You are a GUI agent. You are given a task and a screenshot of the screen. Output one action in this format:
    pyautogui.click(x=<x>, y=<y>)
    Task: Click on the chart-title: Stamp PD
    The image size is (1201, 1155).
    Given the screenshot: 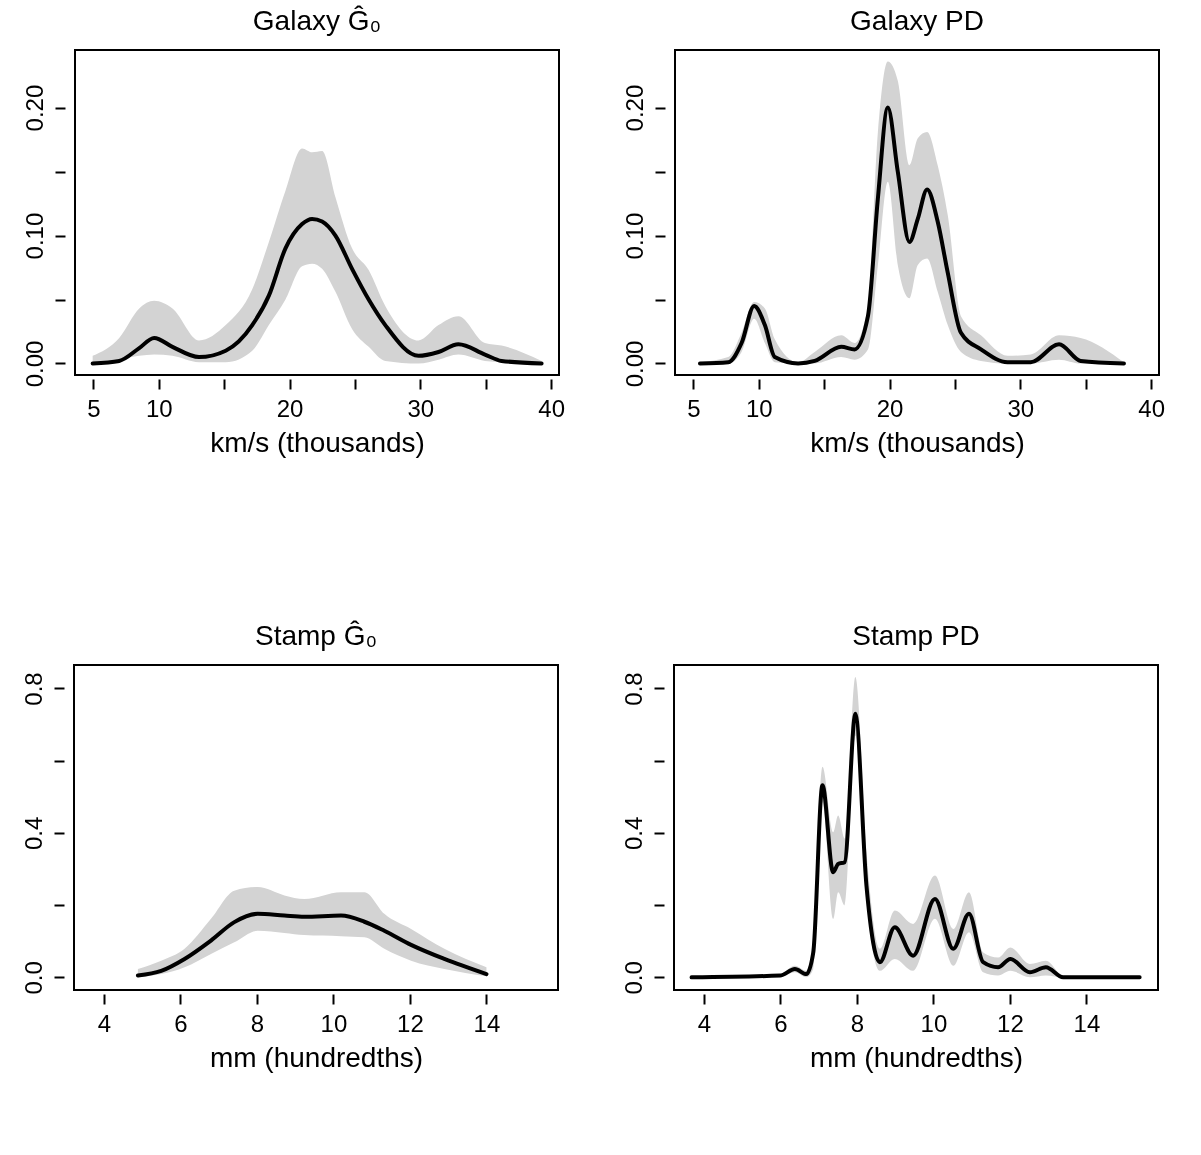 What is the action you would take?
    pyautogui.click(x=916, y=635)
    